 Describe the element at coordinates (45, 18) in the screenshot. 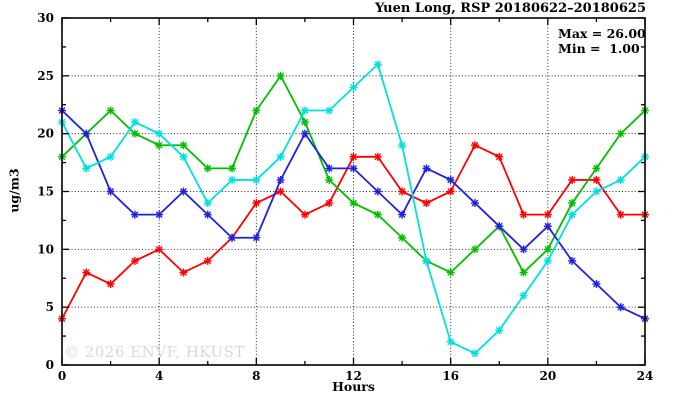

I see `y-tick-label: 30` at that location.